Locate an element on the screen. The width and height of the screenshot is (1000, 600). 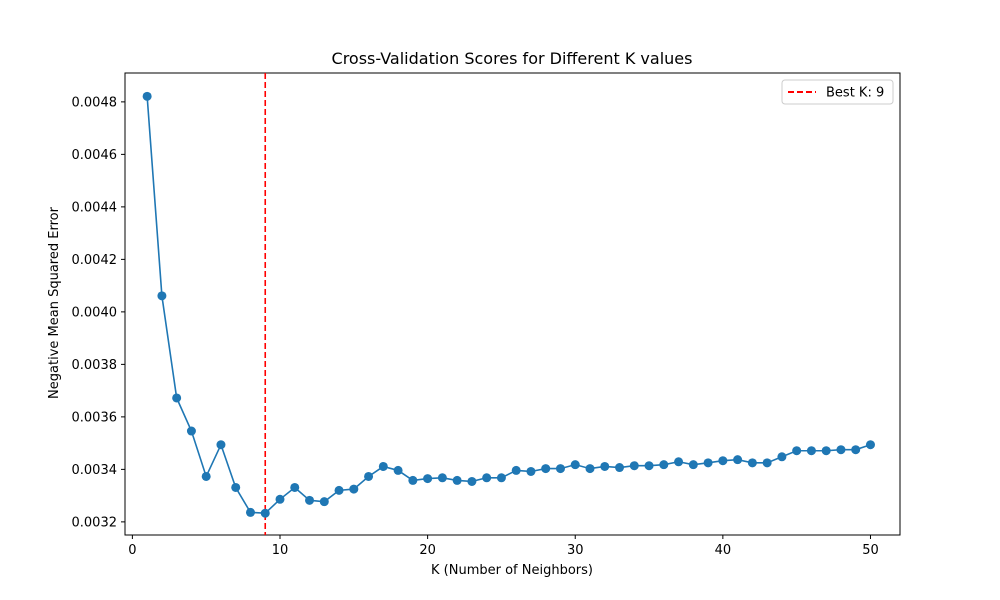
y-tick-label: 0.0042 is located at coordinates (95, 260).